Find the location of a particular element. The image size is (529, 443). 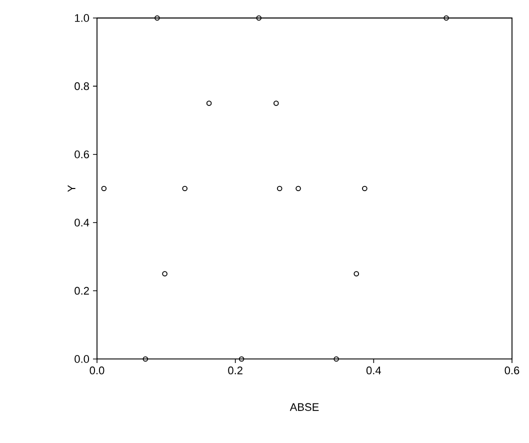

y-tick-label: 0.0 is located at coordinates (82, 359).